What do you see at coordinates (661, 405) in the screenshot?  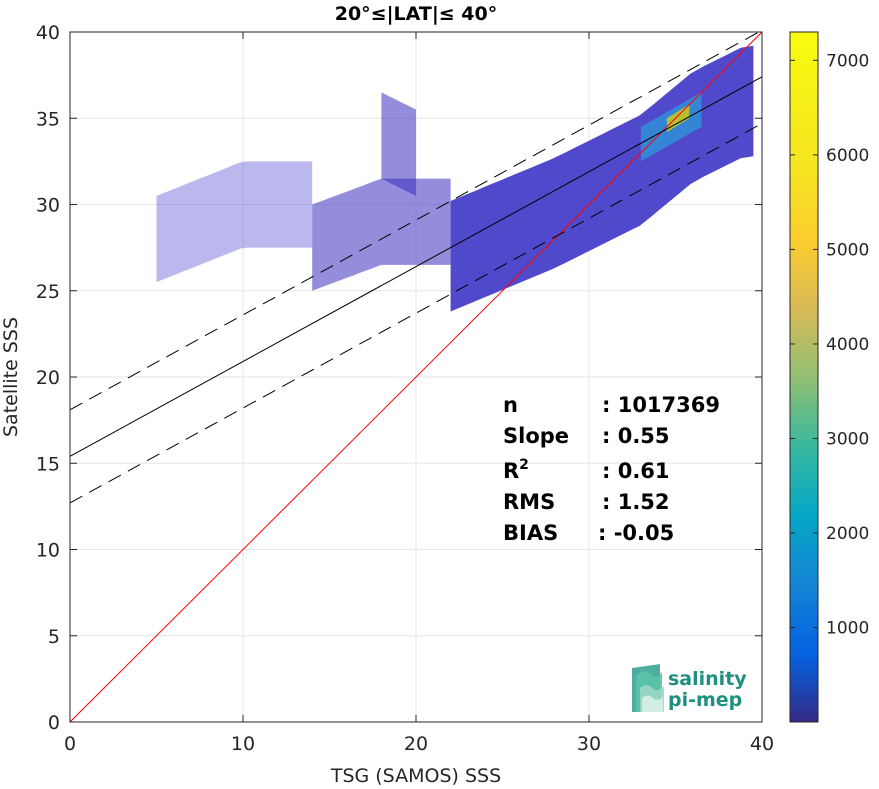 I see `stat-value: : 1017369` at bounding box center [661, 405].